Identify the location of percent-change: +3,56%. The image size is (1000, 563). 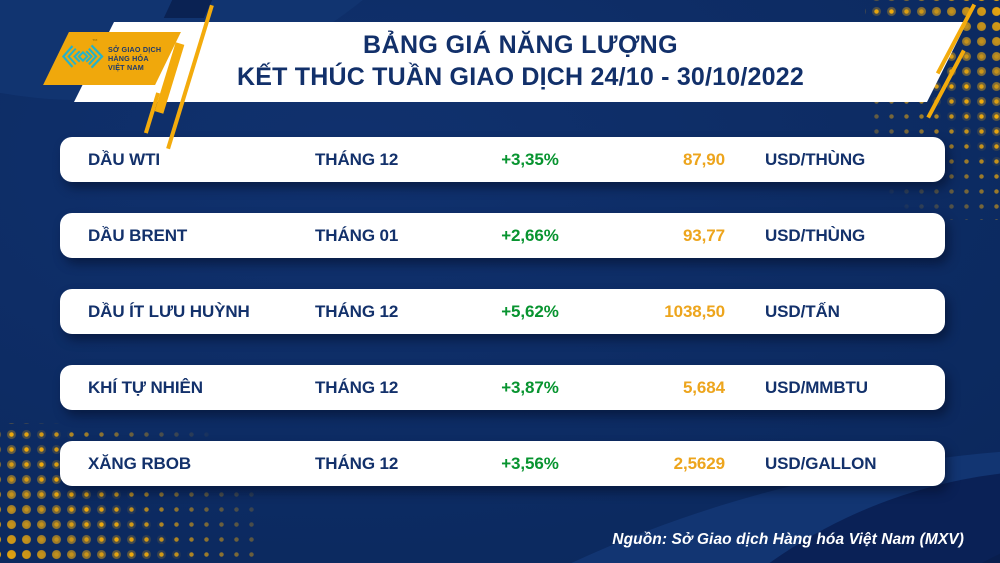
(530, 463).